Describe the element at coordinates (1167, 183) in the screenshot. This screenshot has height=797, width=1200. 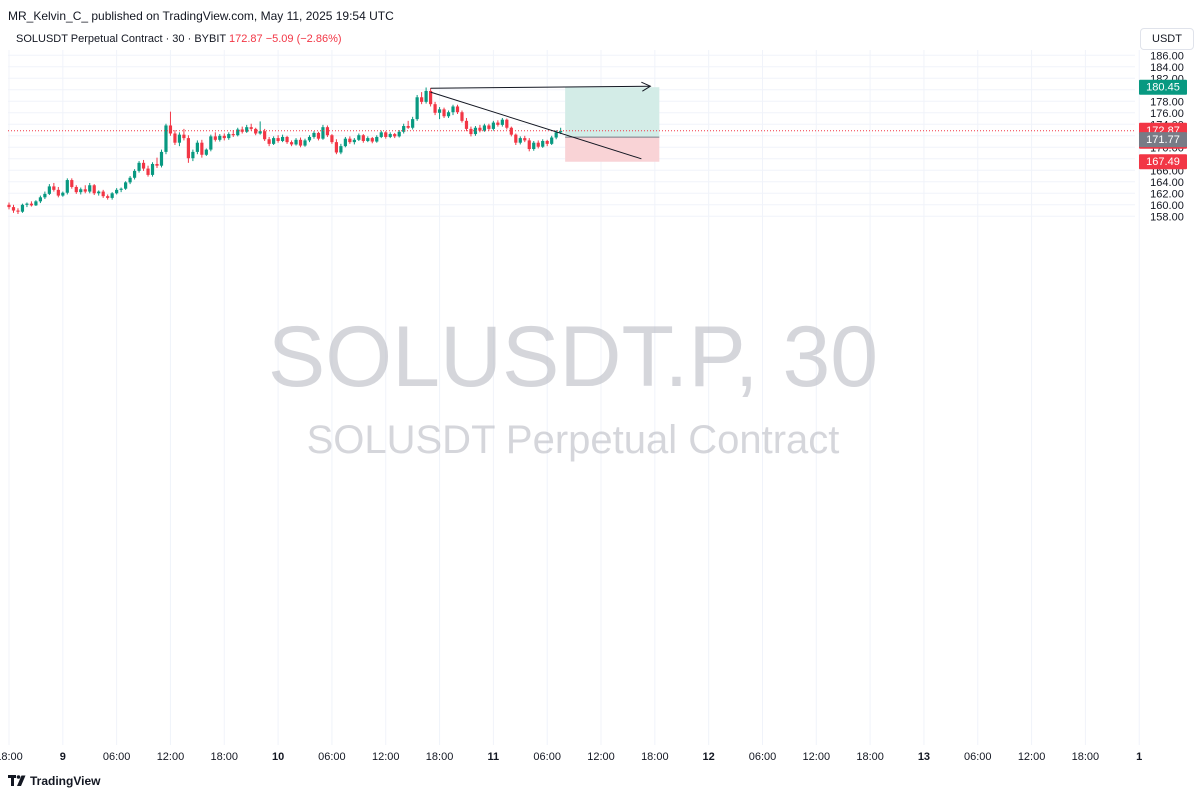
I see `price-tick-label: 164.00` at that location.